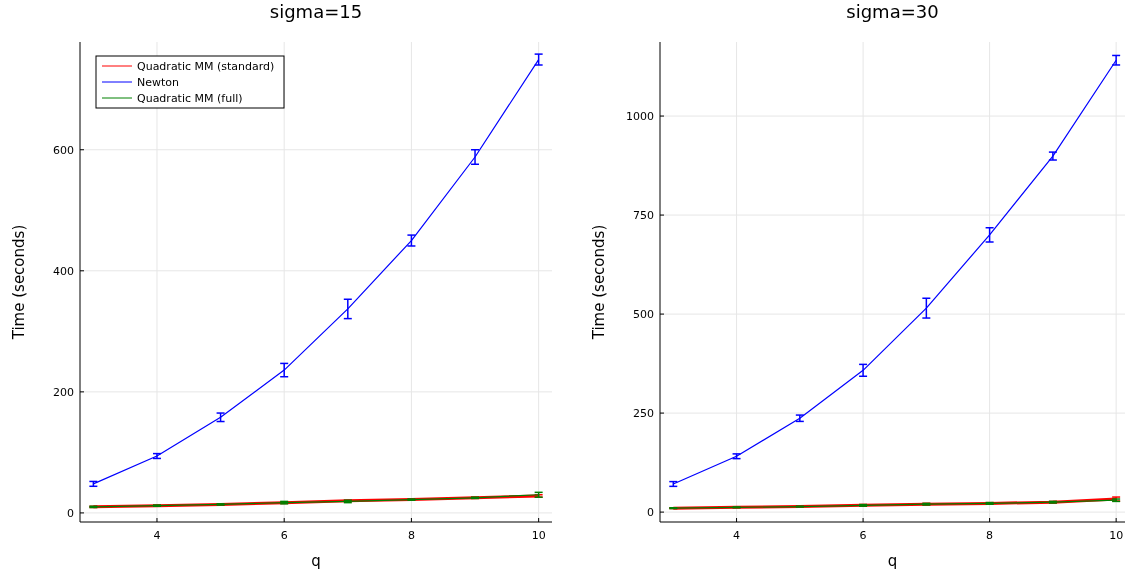 The height and width of the screenshot is (575, 1127). I want to click on y-tick-label: 500, so click(643, 315).